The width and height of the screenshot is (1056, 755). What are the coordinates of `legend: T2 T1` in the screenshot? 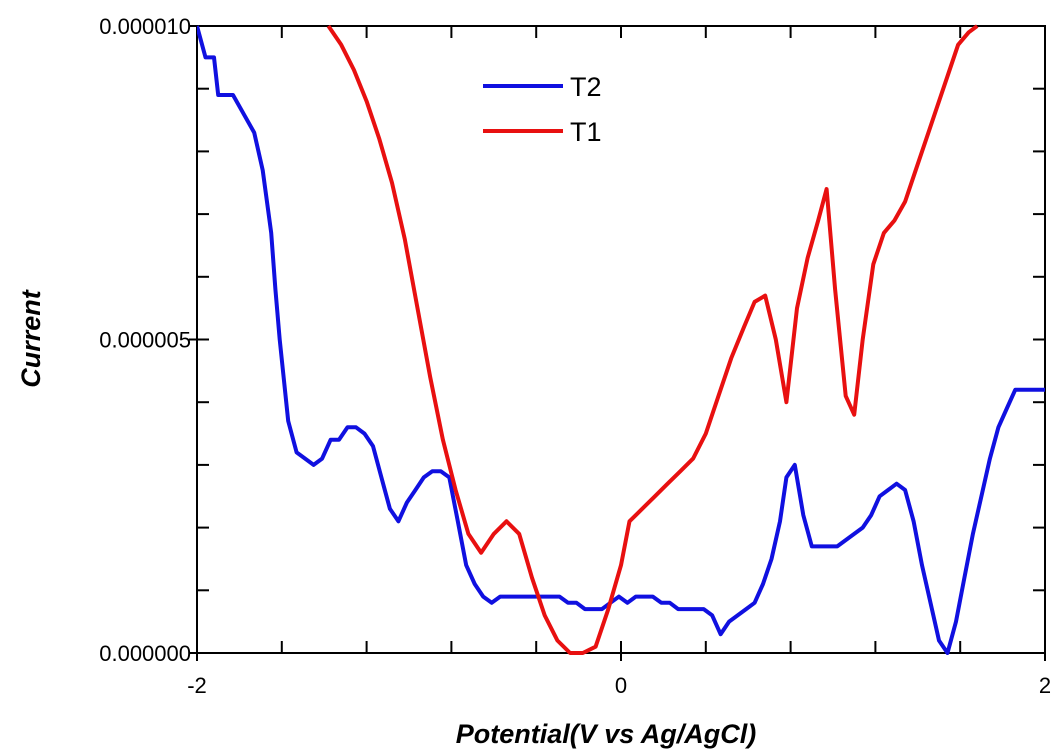 It's located at (542, 109).